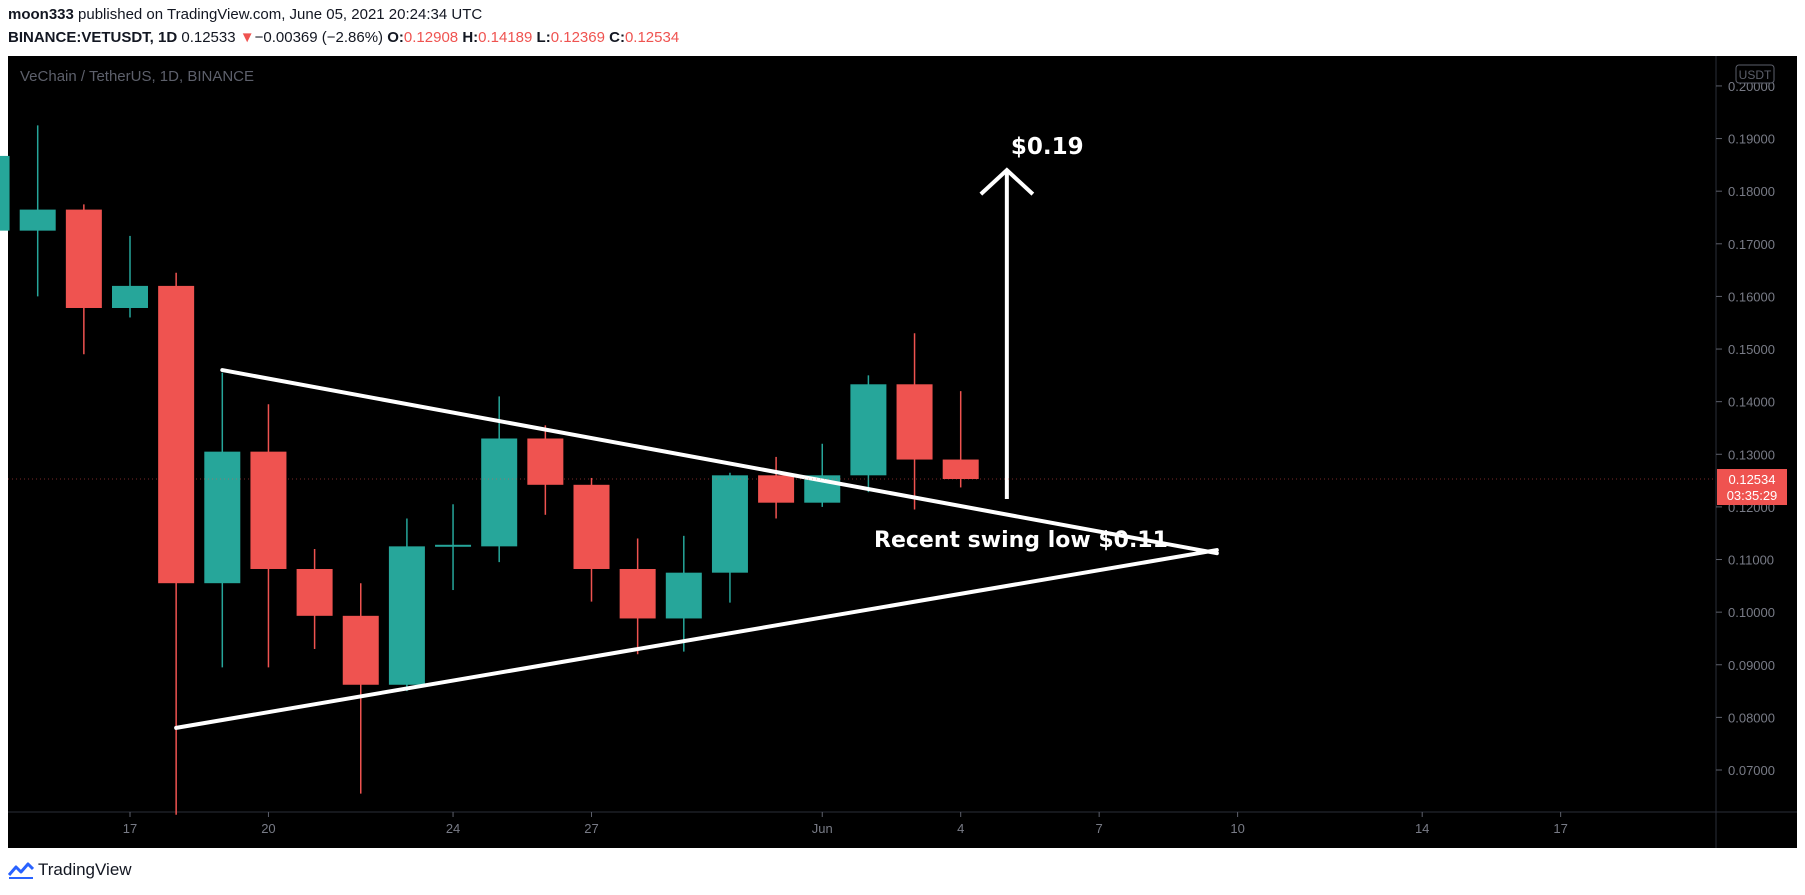  What do you see at coordinates (1751, 191) in the screenshot?
I see `price-tick-label: 0.18000` at bounding box center [1751, 191].